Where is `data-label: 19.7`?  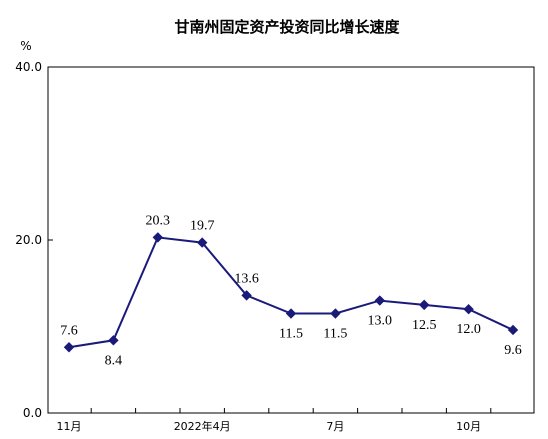
data-label: 19.7 is located at coordinates (202, 226).